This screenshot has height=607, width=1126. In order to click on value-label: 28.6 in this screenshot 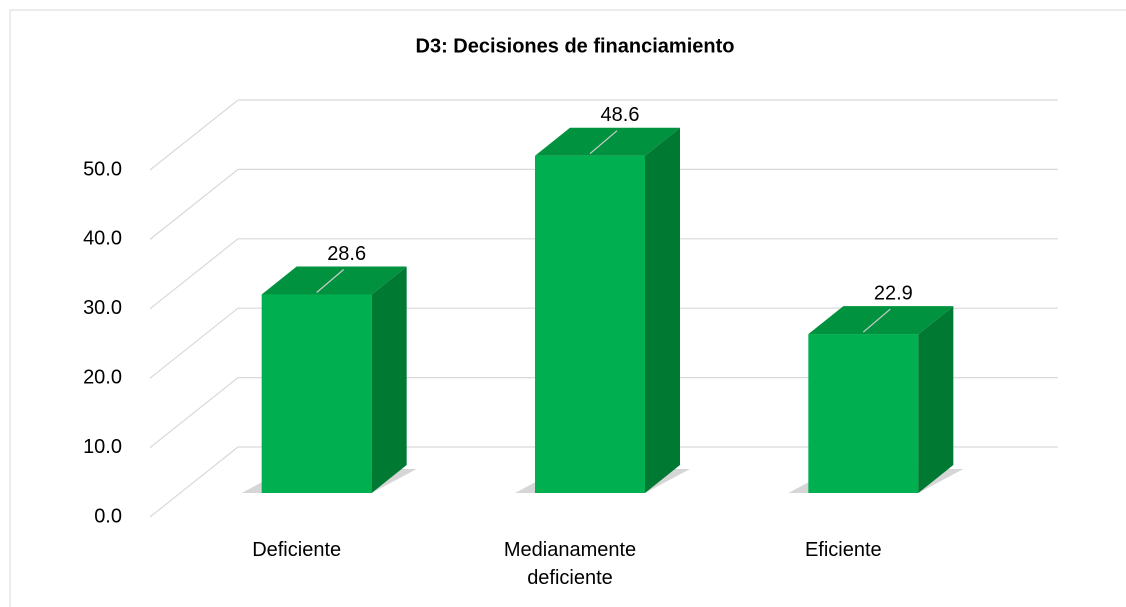, I will do `click(346, 254)`.